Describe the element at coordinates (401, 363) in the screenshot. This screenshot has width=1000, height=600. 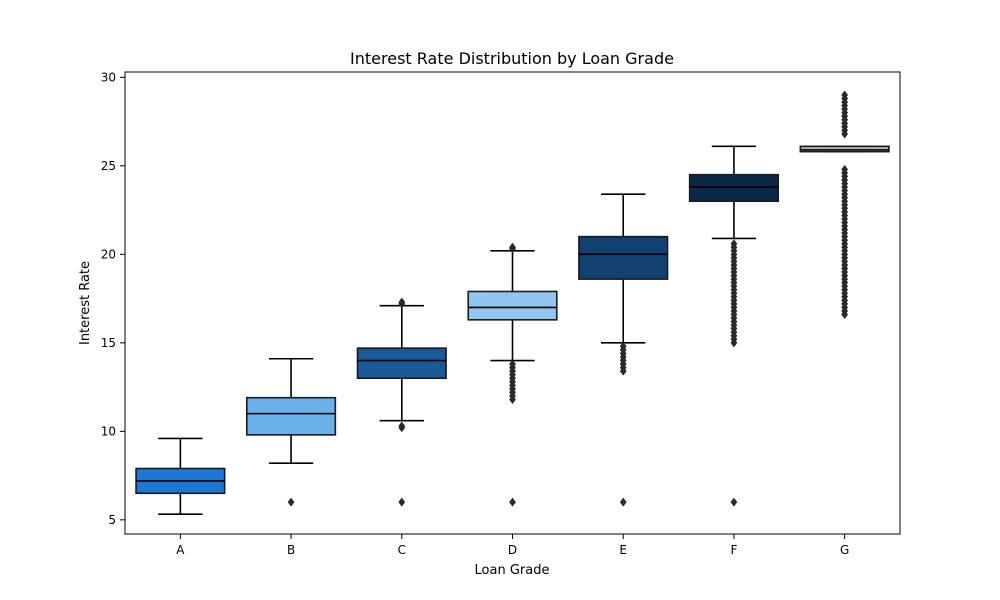
I see `iqr-box-C` at that location.